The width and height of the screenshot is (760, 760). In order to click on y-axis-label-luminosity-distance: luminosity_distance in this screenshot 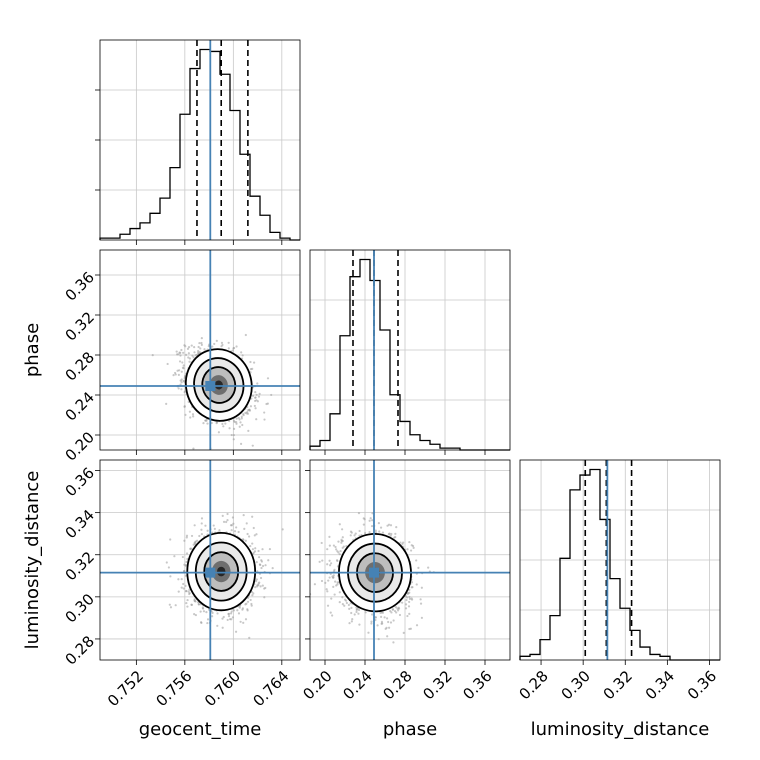, I will do `click(32, 560)`.